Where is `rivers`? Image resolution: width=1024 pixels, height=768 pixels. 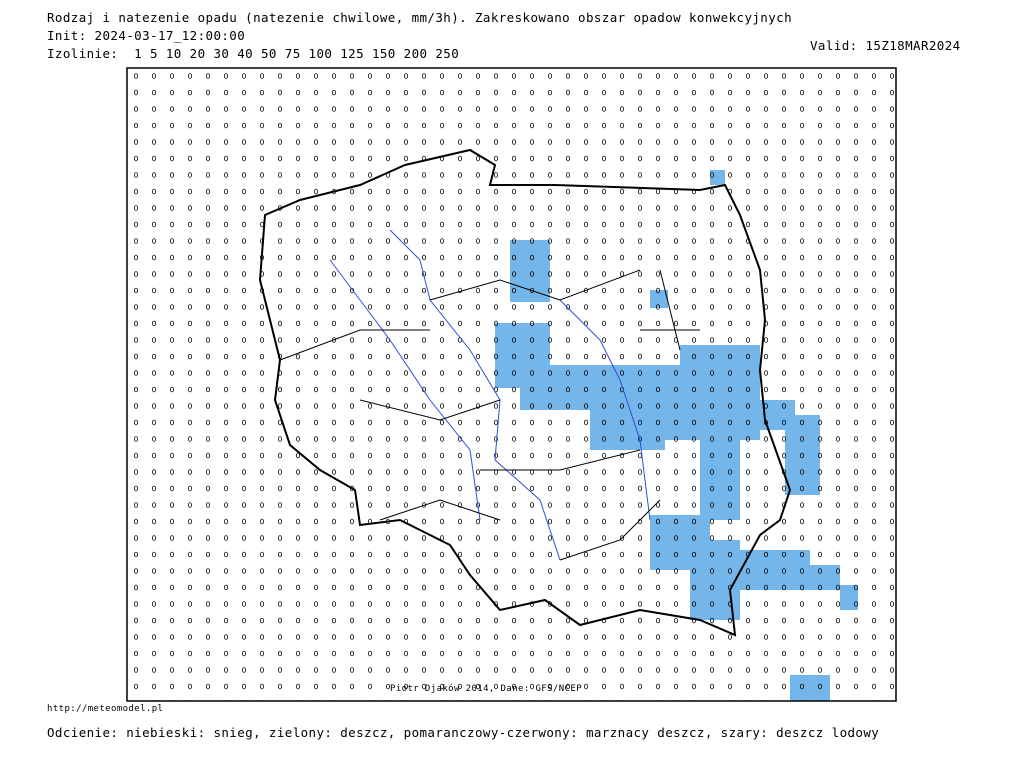 rivers is located at coordinates (490, 395).